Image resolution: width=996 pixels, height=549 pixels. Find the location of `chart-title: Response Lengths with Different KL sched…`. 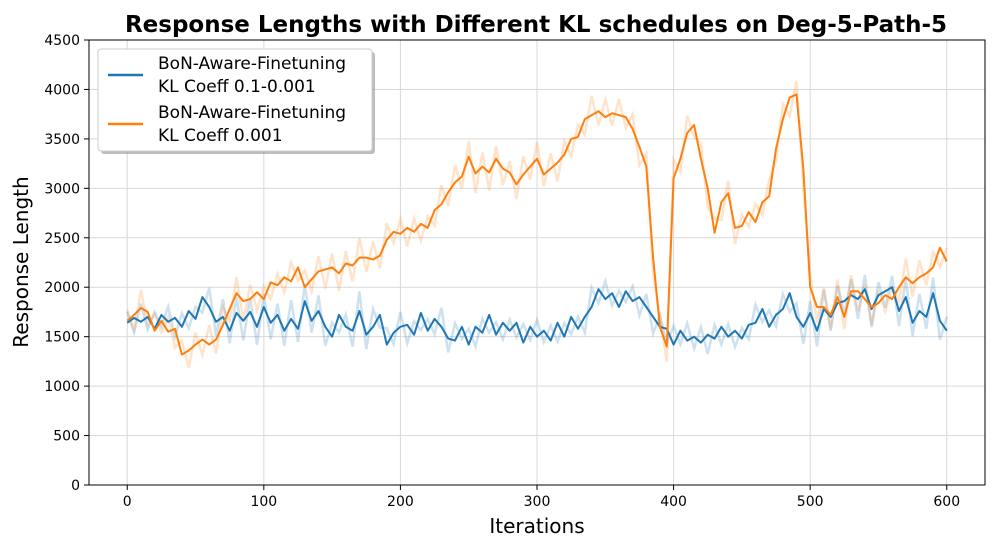

chart-title: Response Lengths with Different KL sched… is located at coordinates (536, 25).